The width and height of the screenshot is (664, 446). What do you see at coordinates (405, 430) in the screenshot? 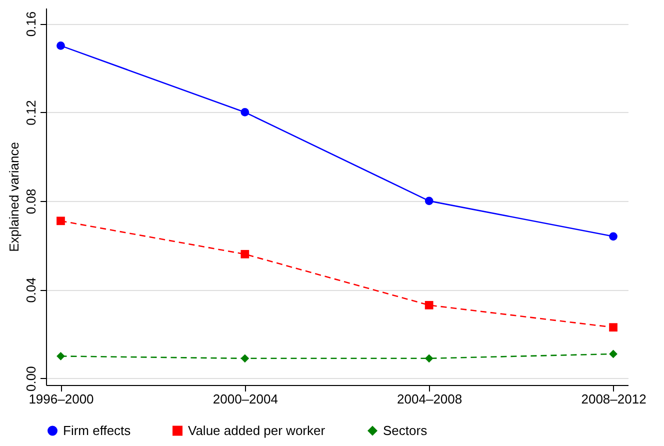
I see `legend-label: Sectors` at bounding box center [405, 430].